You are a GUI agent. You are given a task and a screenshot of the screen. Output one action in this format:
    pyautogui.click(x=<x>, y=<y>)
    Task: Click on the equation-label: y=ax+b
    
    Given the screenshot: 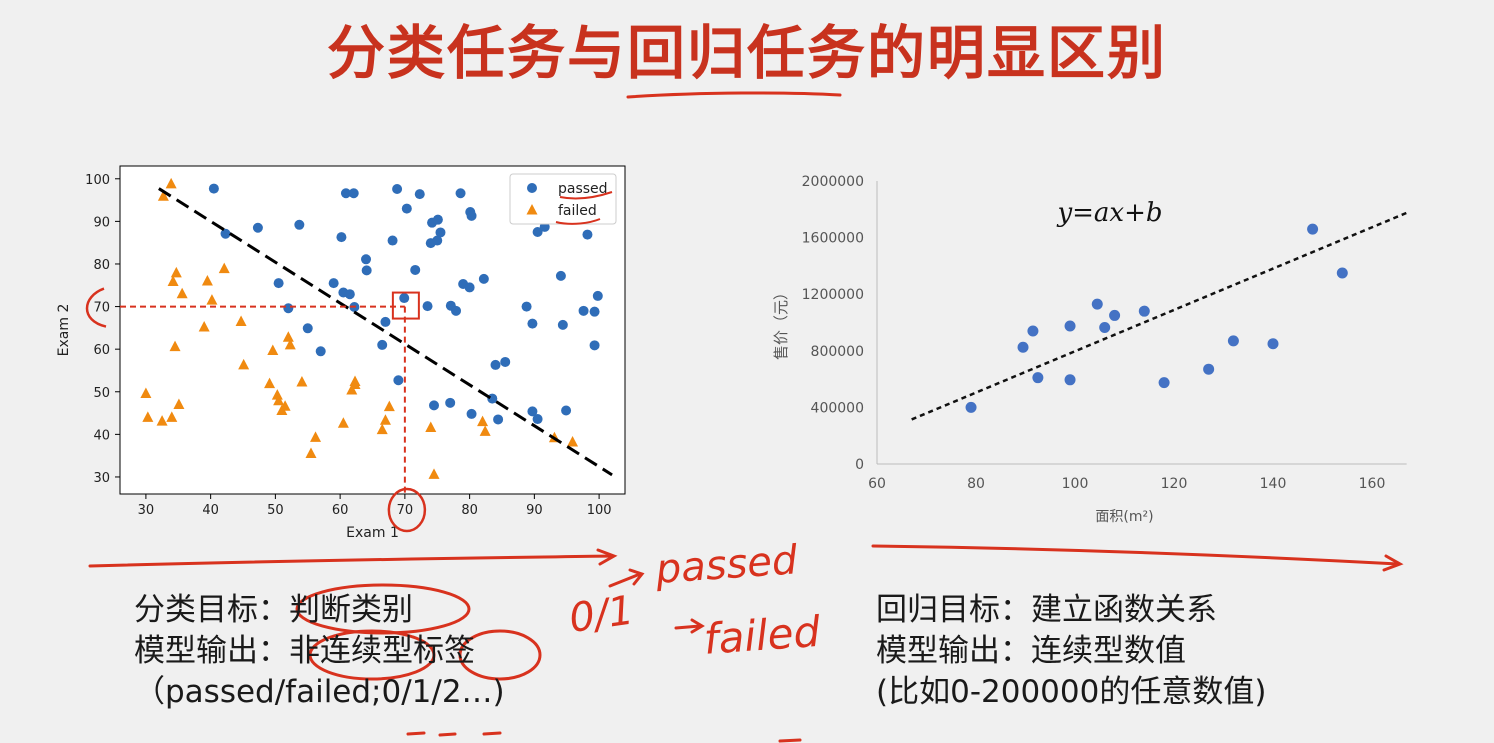 What is the action you would take?
    pyautogui.click(x=1109, y=213)
    